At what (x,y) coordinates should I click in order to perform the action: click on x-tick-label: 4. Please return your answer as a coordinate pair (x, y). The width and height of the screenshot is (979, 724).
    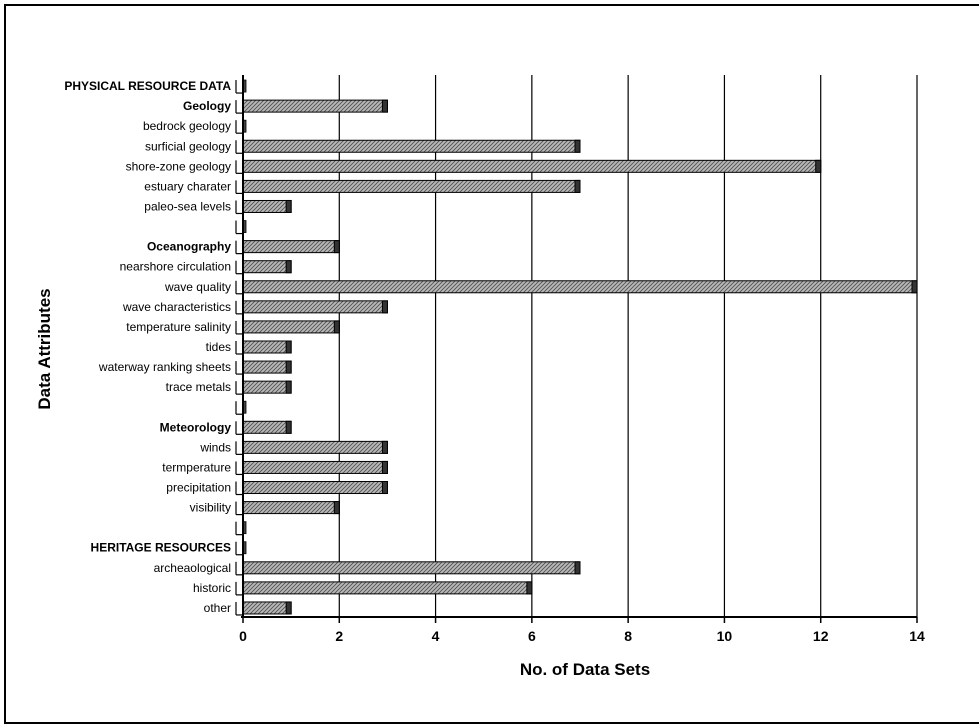
    Looking at the image, I should click on (436, 636).